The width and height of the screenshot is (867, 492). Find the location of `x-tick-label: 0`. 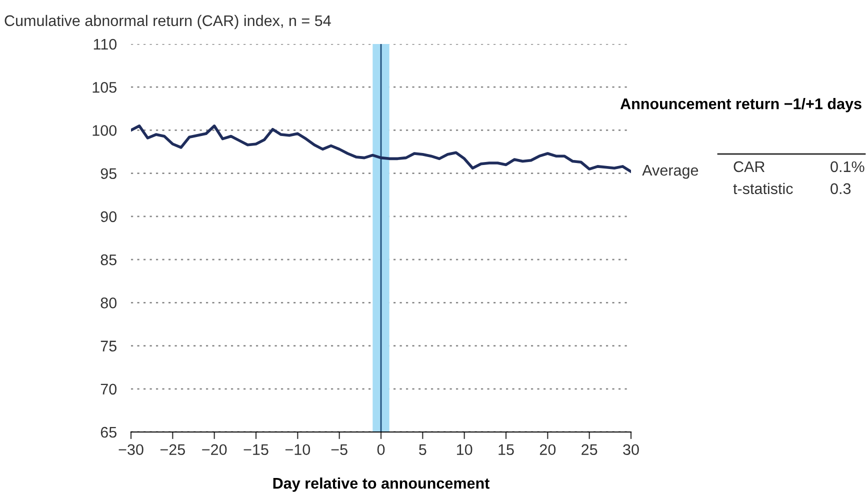

x-tick-label: 0 is located at coordinates (381, 450).